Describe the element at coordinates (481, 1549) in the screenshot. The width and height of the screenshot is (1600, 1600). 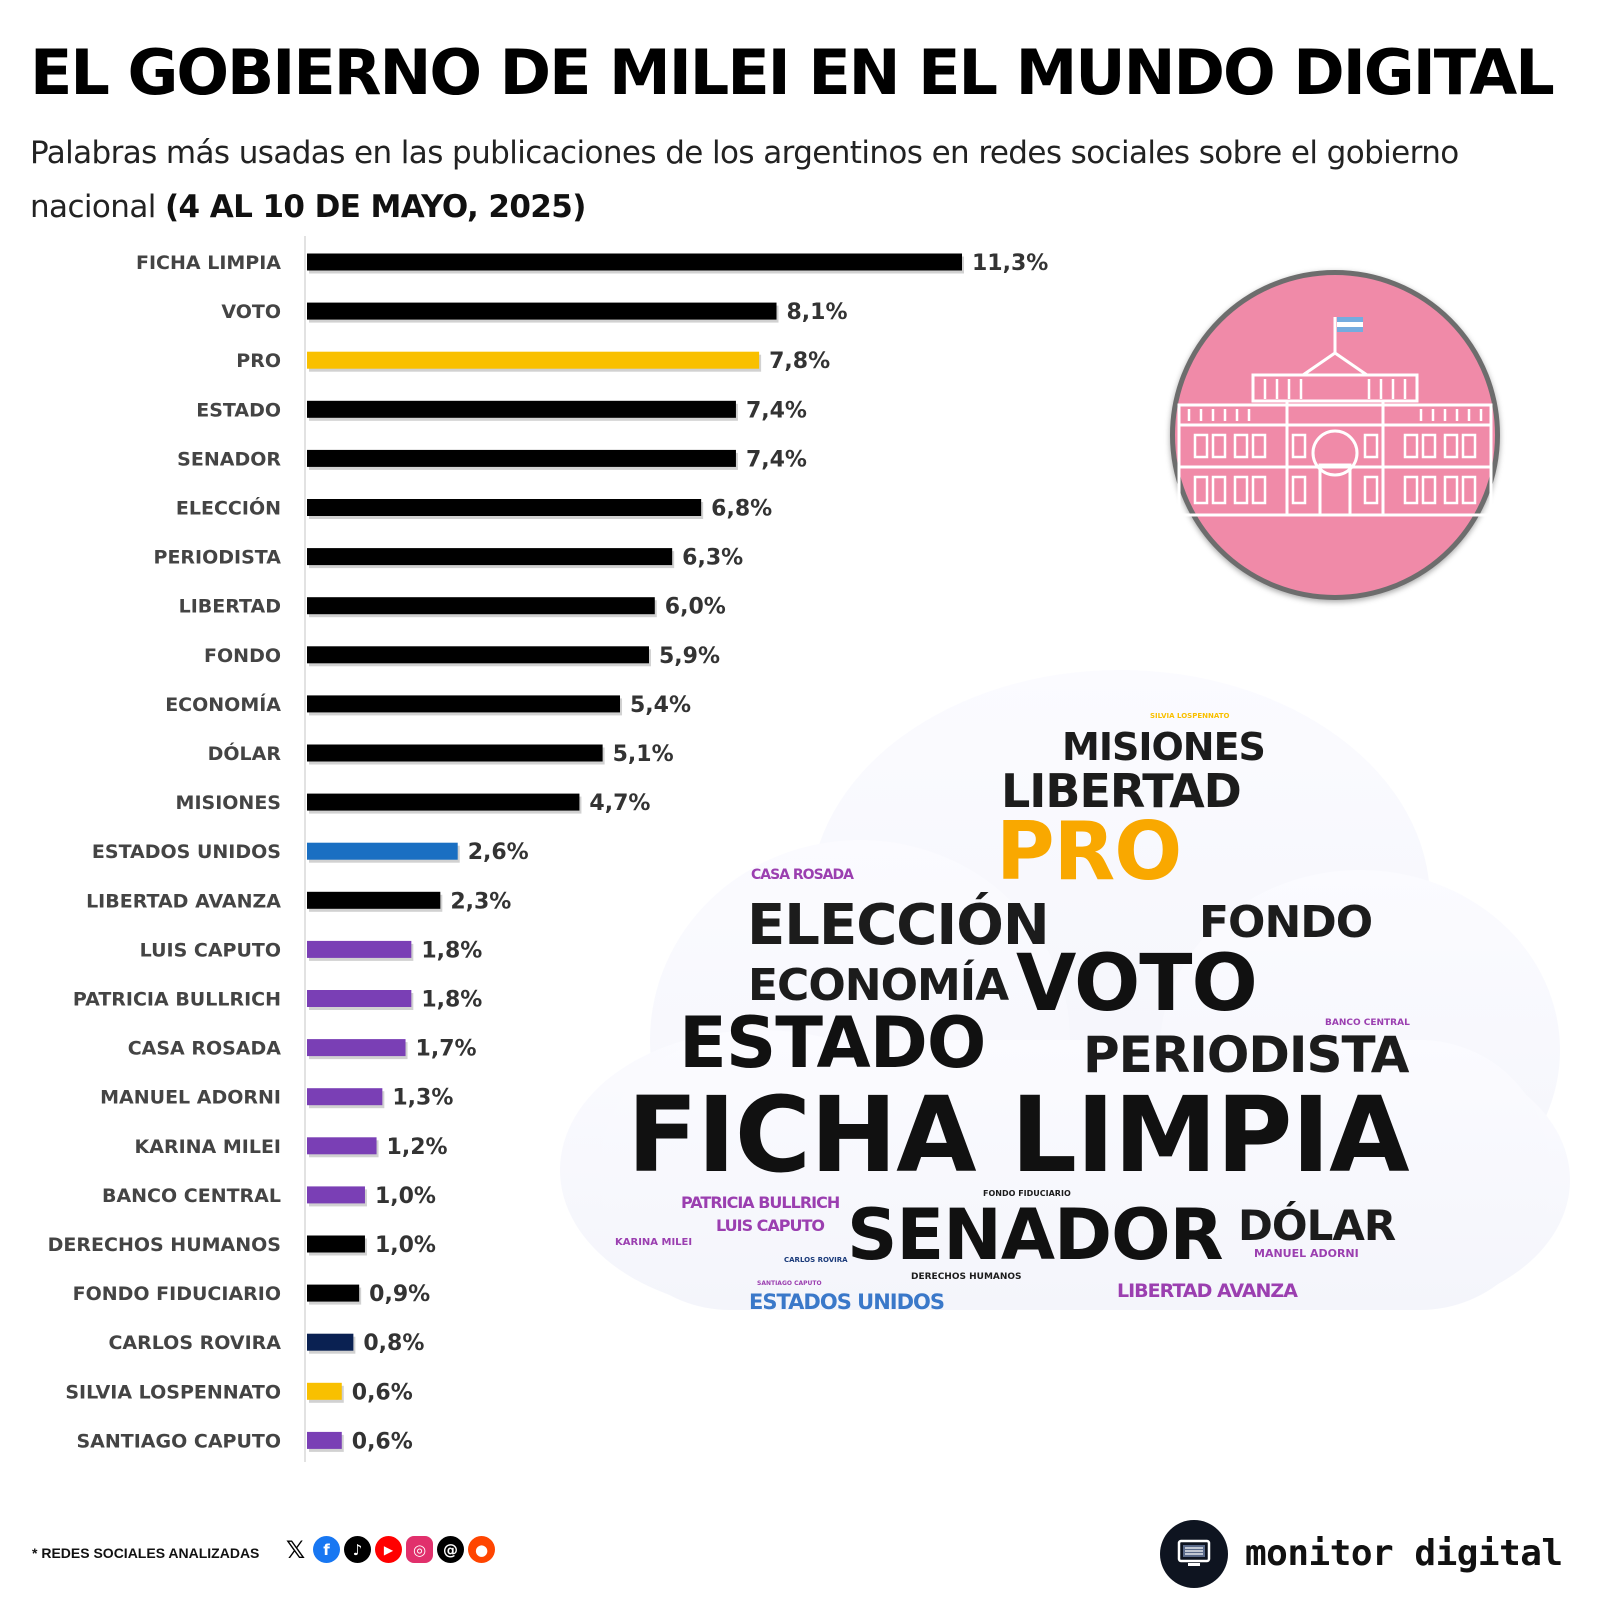
I see `reddit-icon: ●` at that location.